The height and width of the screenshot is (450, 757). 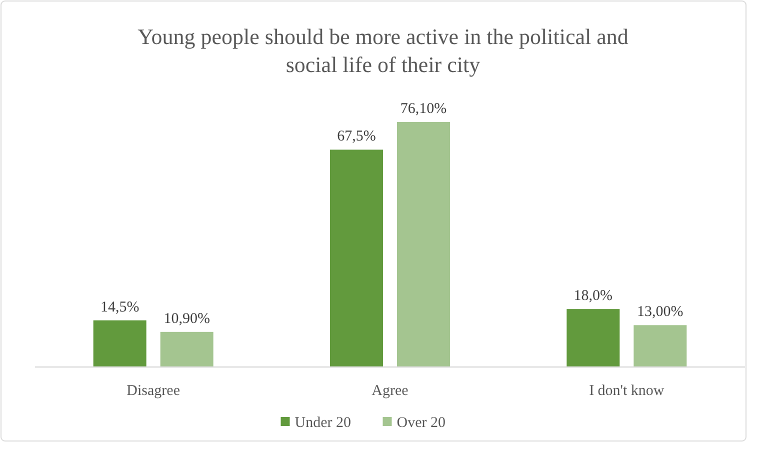 What do you see at coordinates (120, 307) in the screenshot?
I see `data-label: 14,5%` at bounding box center [120, 307].